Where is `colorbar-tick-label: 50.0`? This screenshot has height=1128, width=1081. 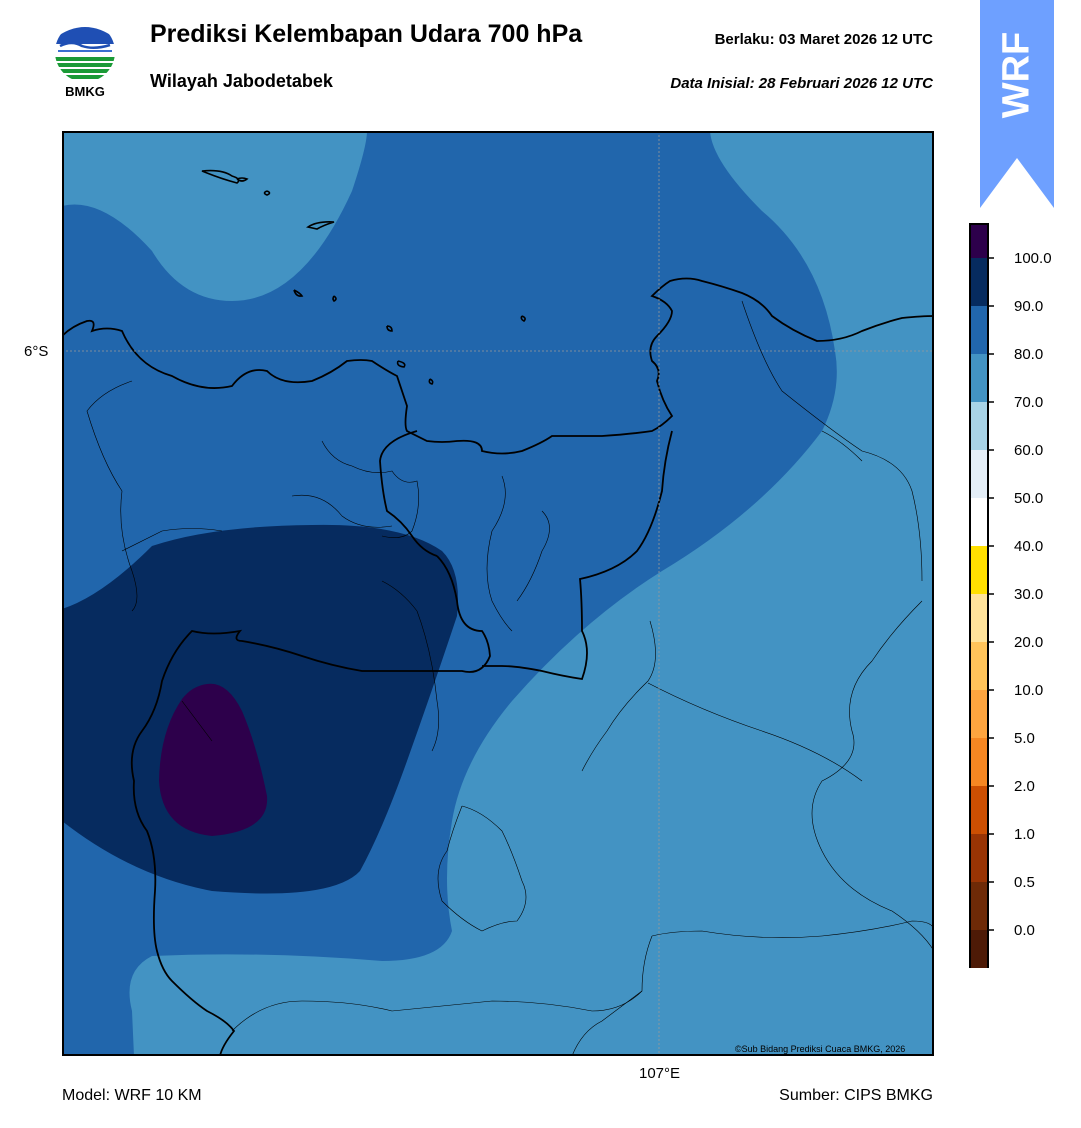 colorbar-tick-label: 50.0 is located at coordinates (1028, 498).